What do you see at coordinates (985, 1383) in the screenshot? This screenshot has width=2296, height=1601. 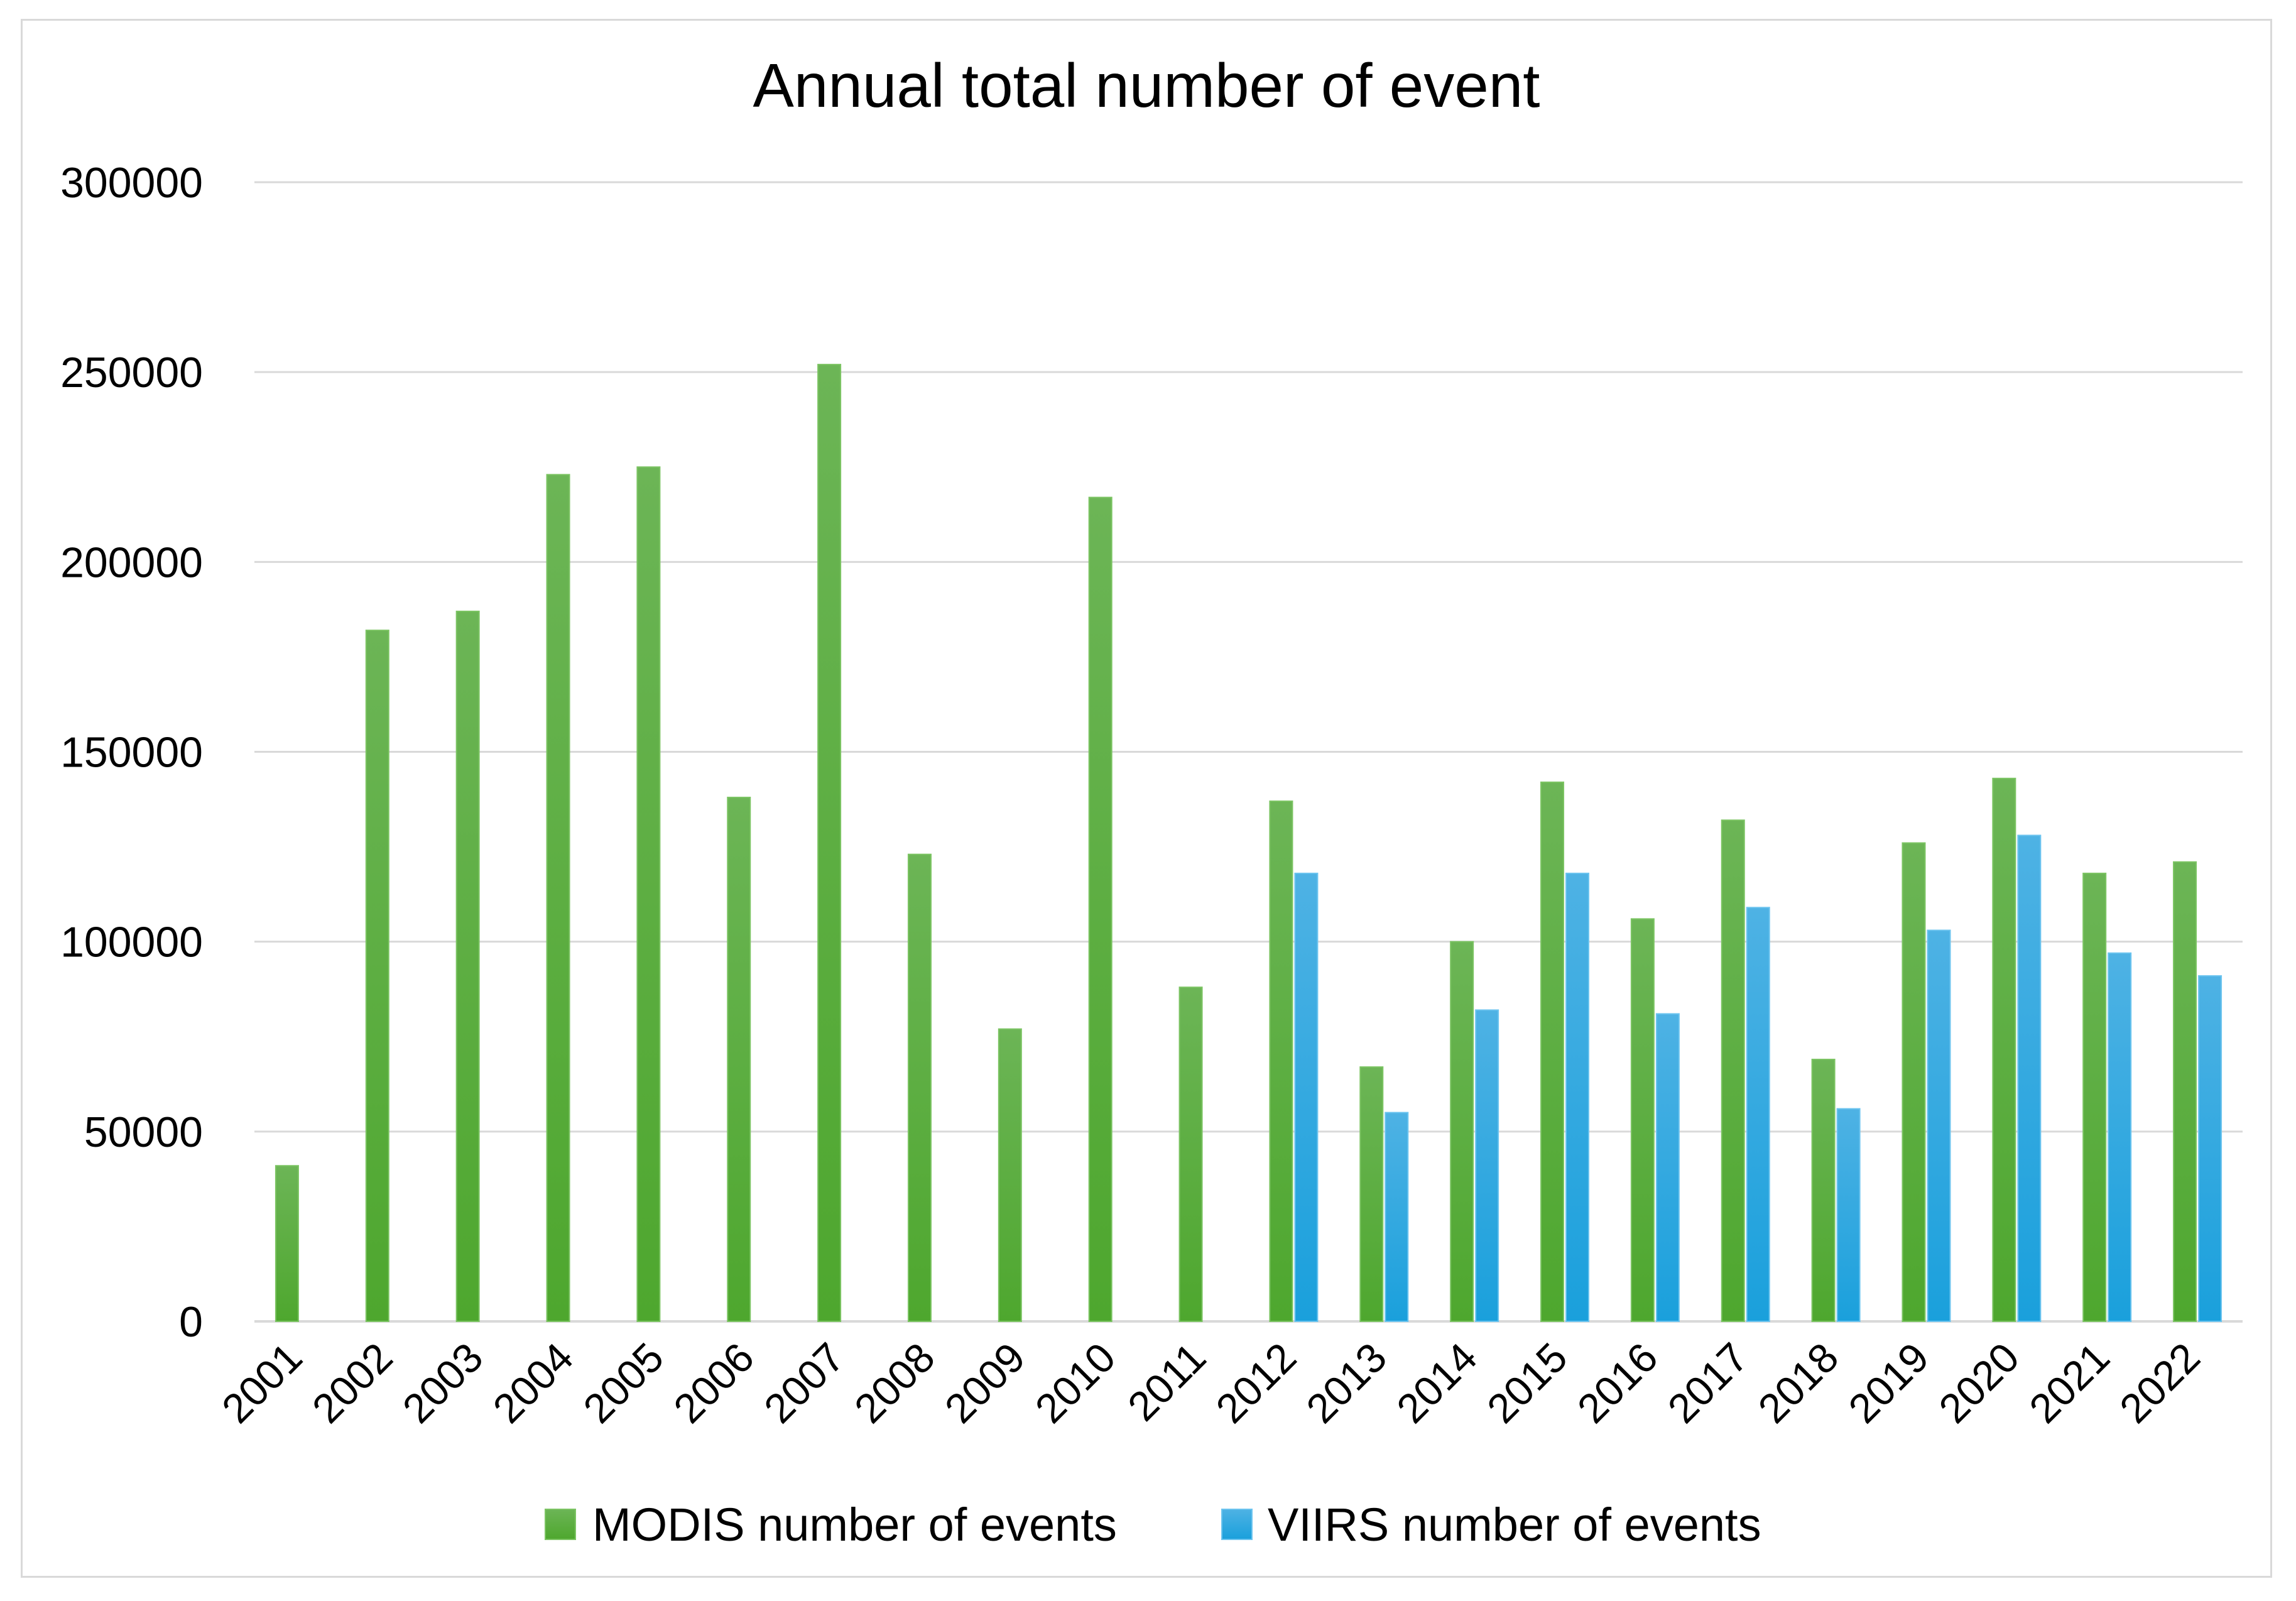 I see `x-tick-label: 2009` at bounding box center [985, 1383].